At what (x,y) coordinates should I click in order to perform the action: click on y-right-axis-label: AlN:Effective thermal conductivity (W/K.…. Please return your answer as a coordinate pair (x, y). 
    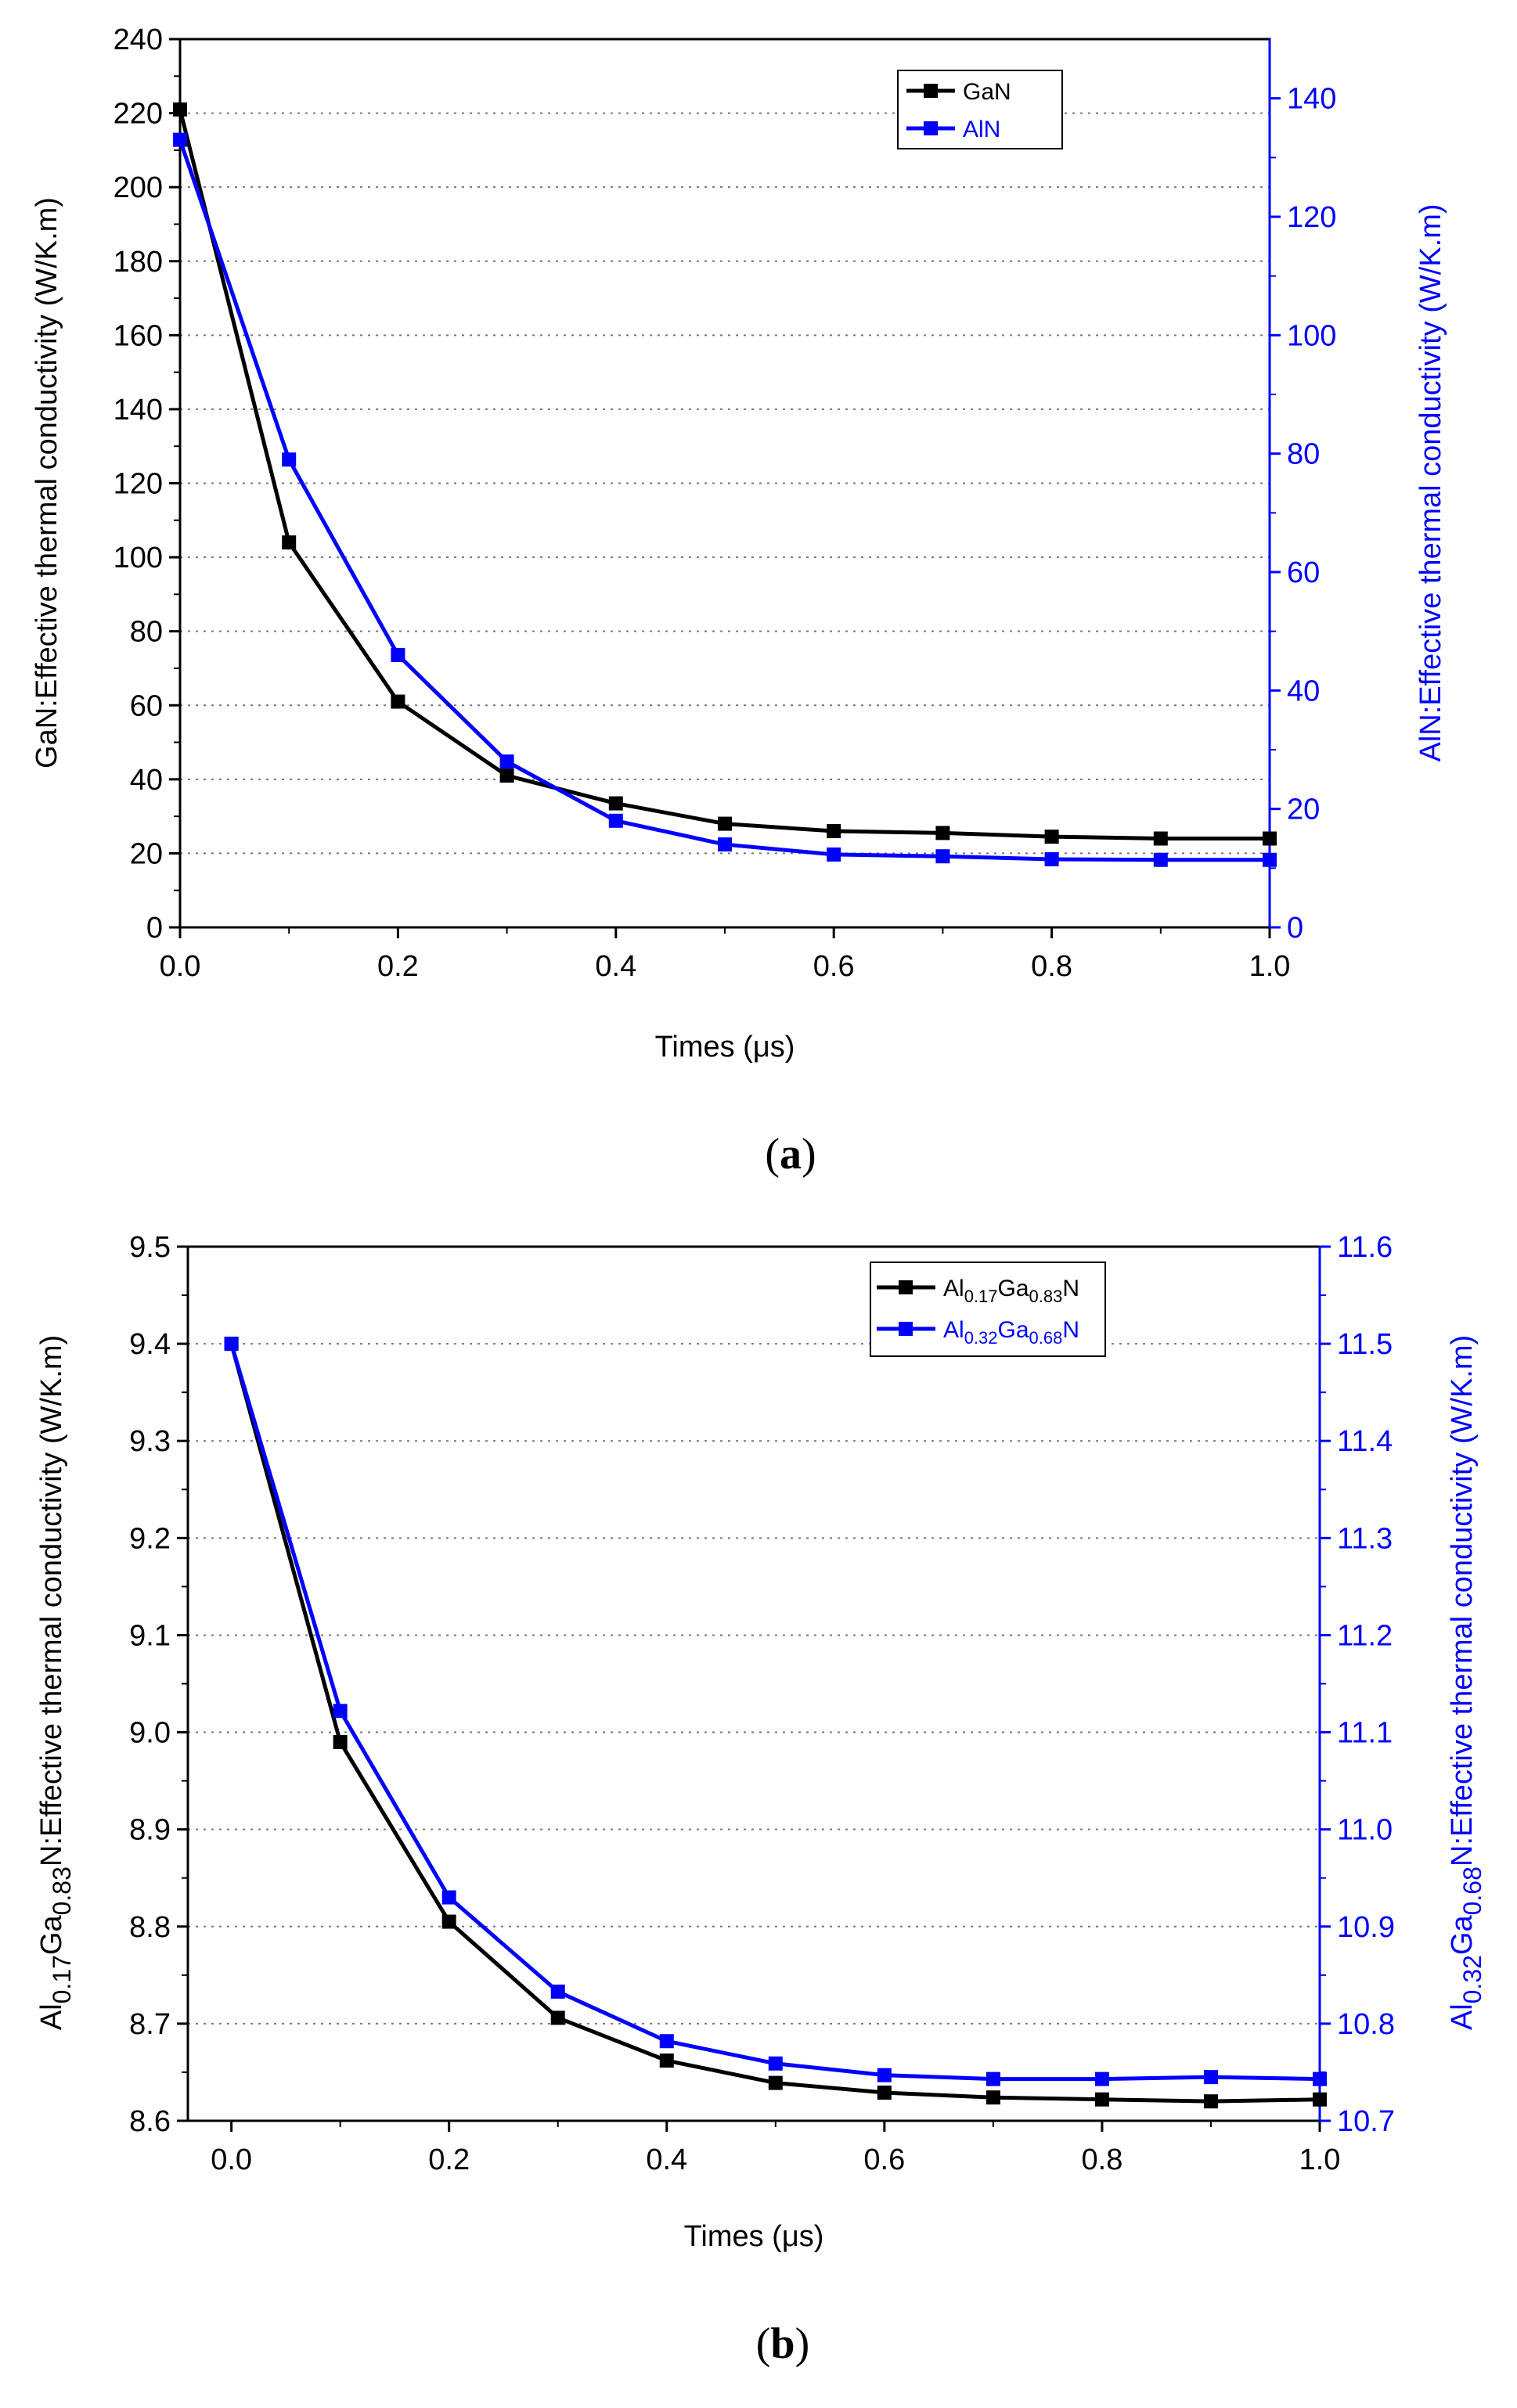
    Looking at the image, I should click on (1431, 482).